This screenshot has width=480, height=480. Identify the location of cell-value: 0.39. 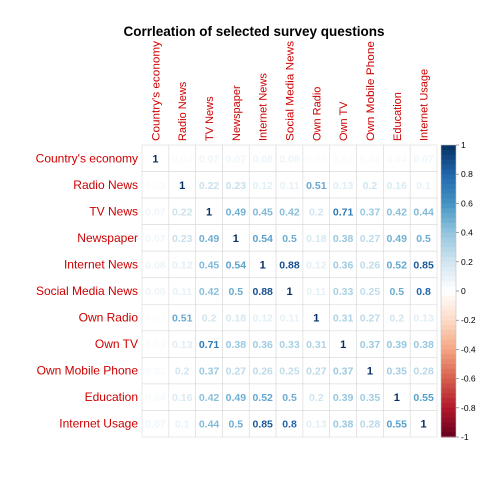
(397, 345).